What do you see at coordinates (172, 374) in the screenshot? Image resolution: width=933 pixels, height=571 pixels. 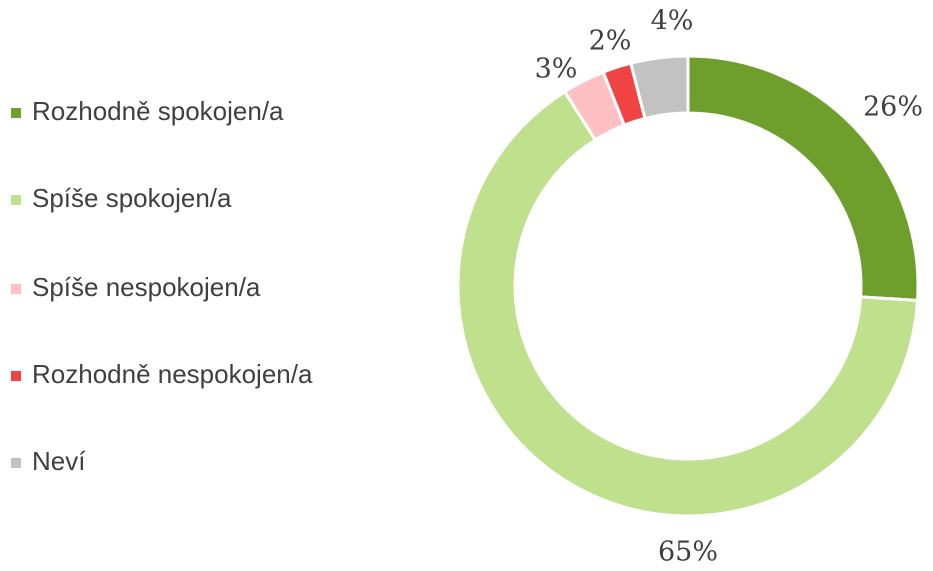 I see `legend-label: Rozhodně nespokojen/a` at bounding box center [172, 374].